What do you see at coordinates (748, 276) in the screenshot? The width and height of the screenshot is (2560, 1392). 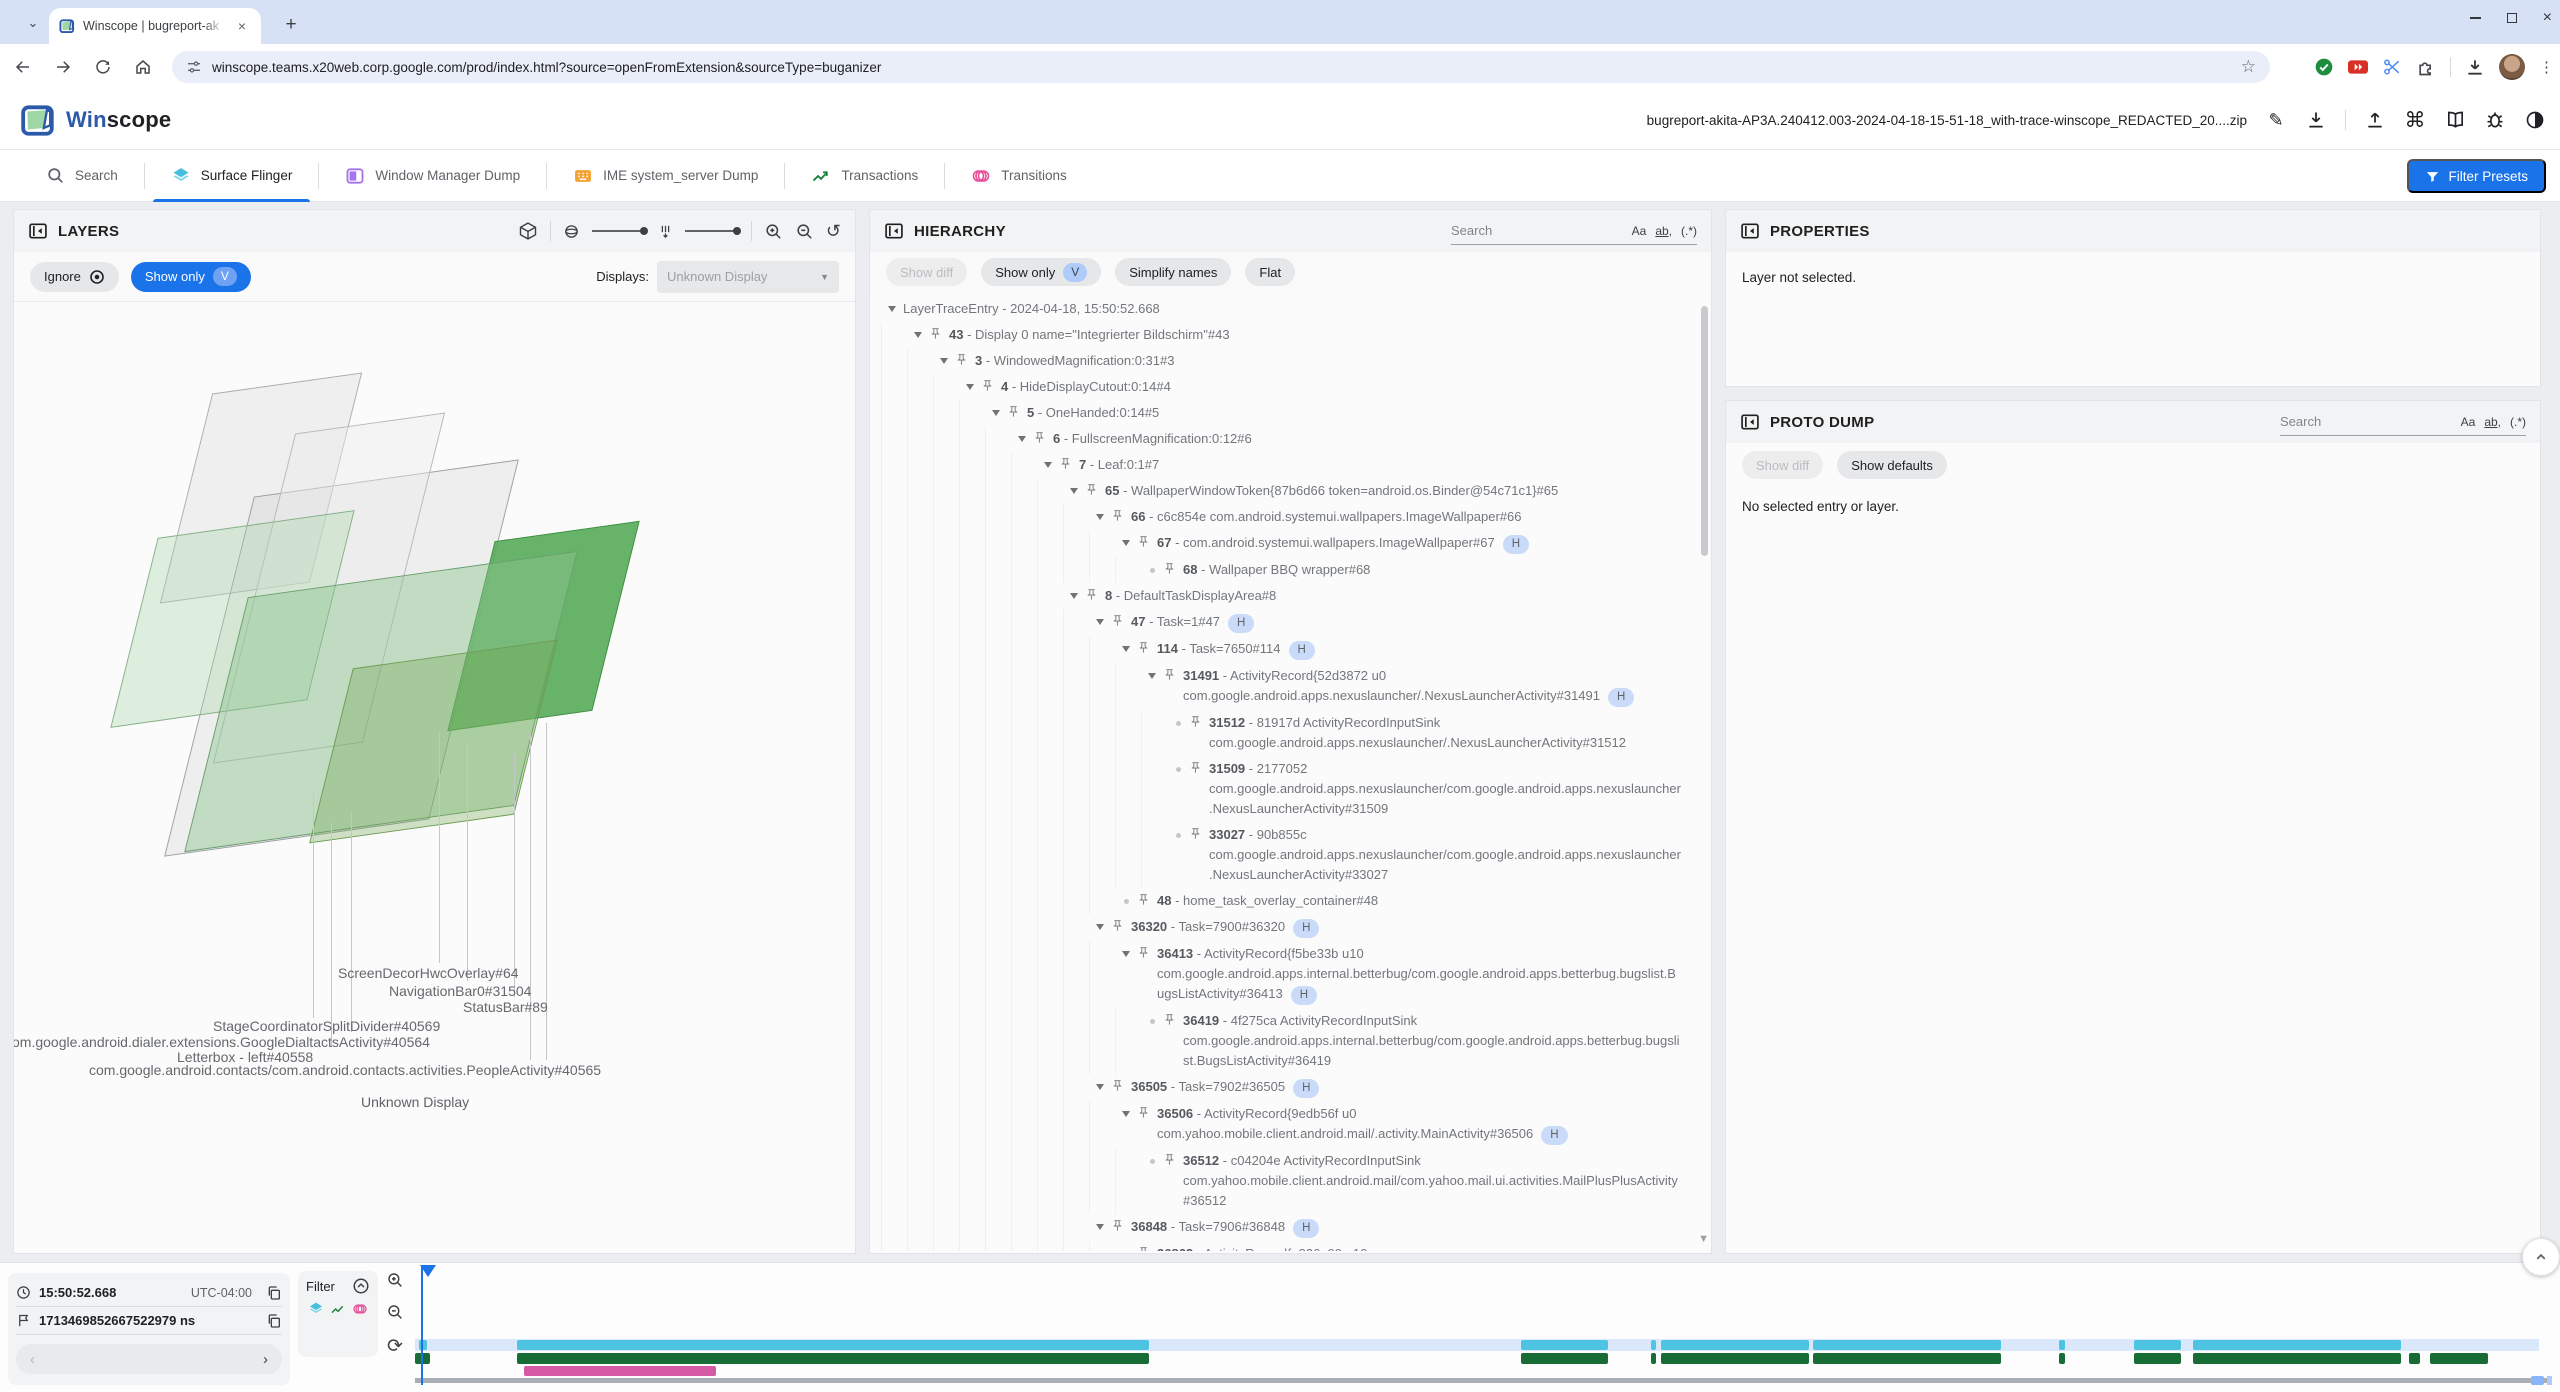 I see `display-select: Unknown Display ▼` at bounding box center [748, 276].